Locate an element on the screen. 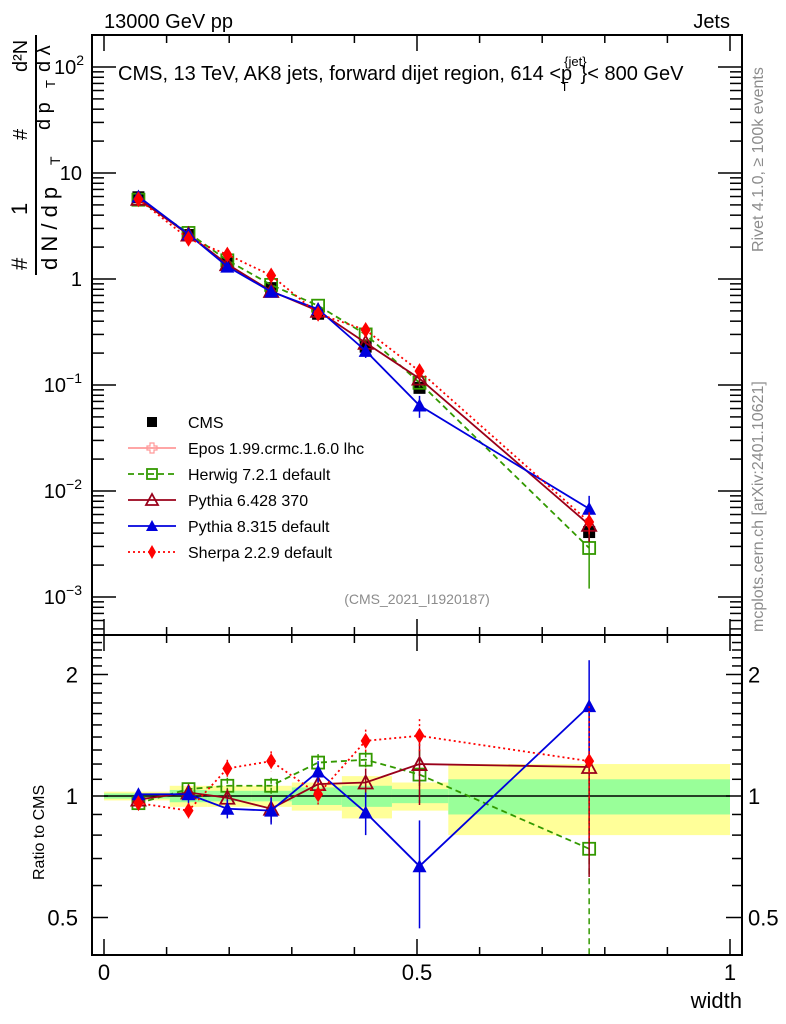  legend-label: Herwig 7.2.1 default is located at coordinates (259, 475).